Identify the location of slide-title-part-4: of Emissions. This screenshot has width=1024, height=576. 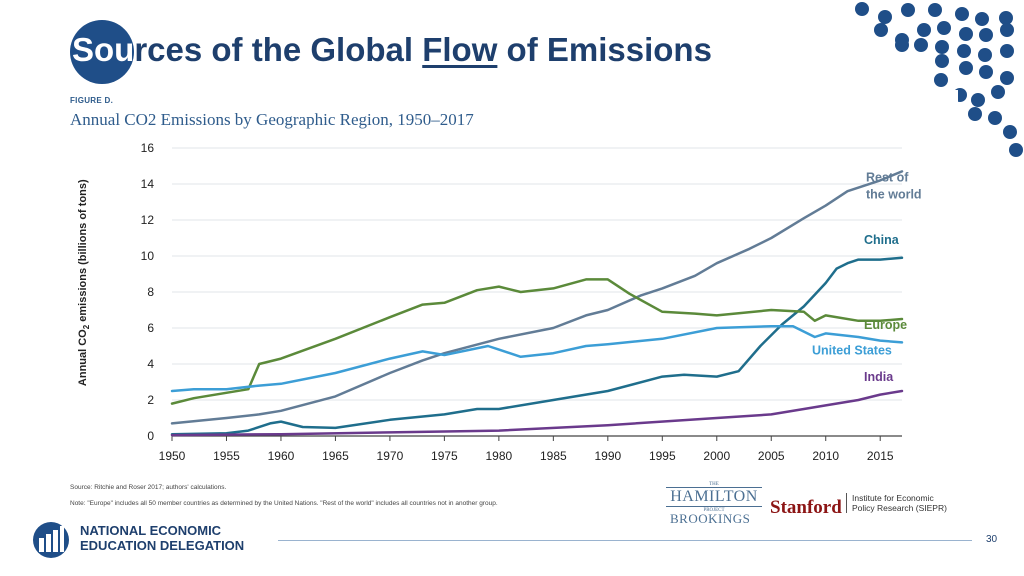
(604, 49).